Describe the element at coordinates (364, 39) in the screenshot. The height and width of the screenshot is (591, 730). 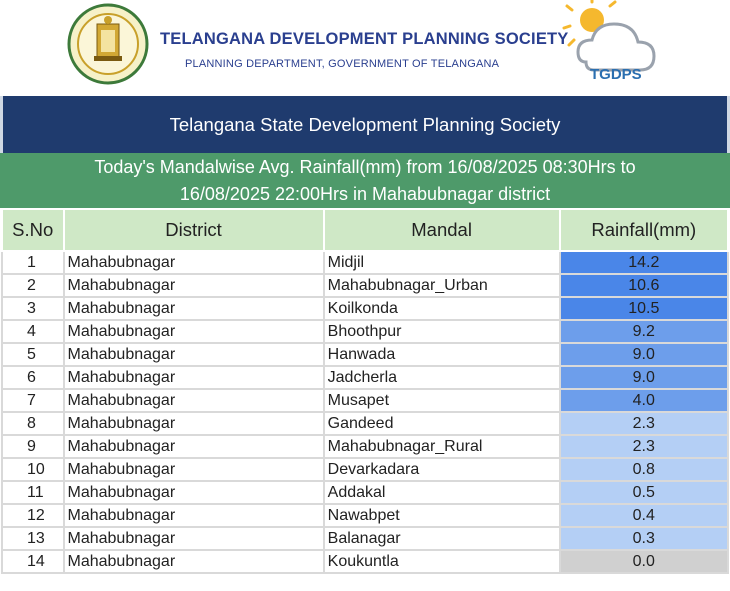
I see `org-title: TELANGANA DEVELOPMENT PLANNING SOCIETY` at that location.